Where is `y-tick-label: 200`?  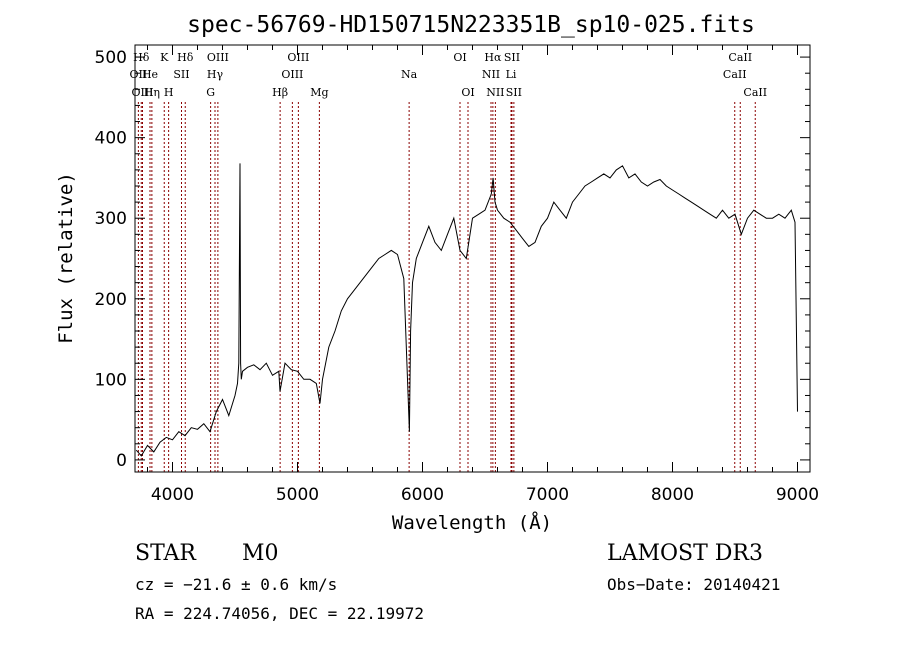 y-tick-label: 200 is located at coordinates (111, 300).